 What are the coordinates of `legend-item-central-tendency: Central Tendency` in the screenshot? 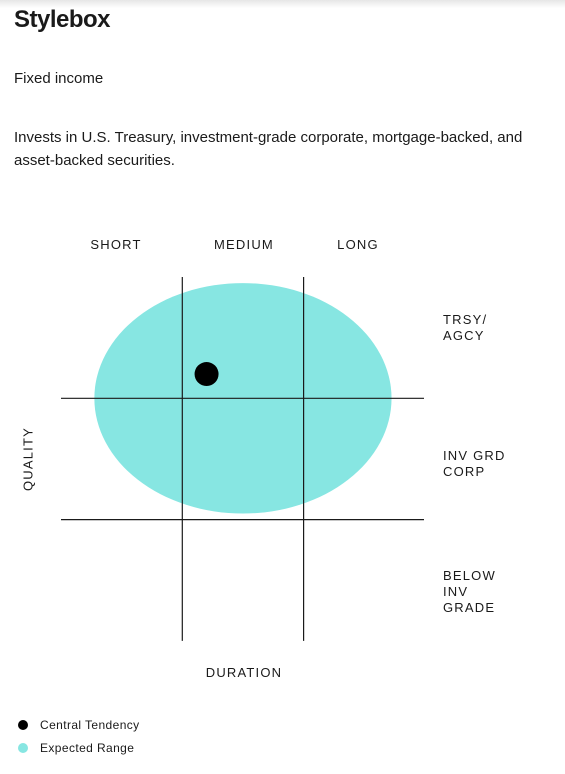 It's located at (79, 724).